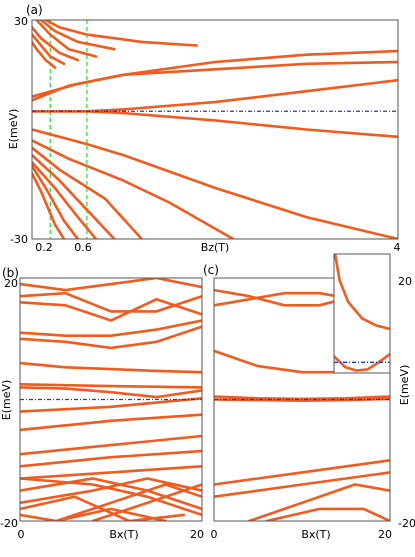  What do you see at coordinates (9, 523) in the screenshot?
I see `panel-b-ytick-bottom: -20` at bounding box center [9, 523].